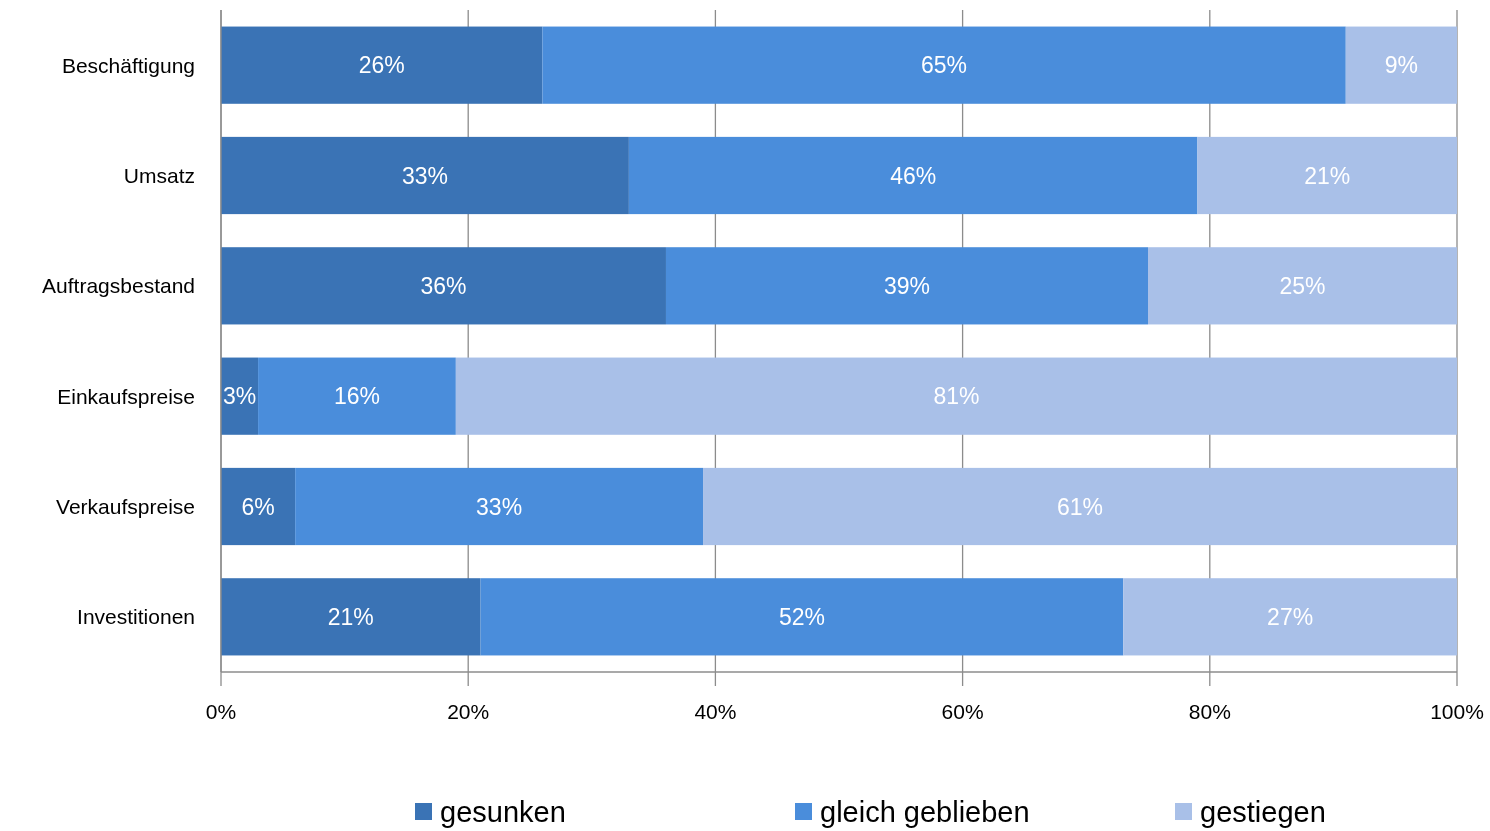 This screenshot has height=831, width=1490. Describe the element at coordinates (1457, 711) in the screenshot. I see `x-tick-label: 100%` at that location.